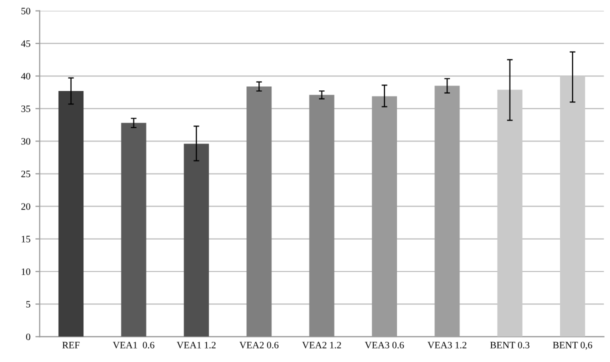 This screenshot has width=610, height=362. I want to click on y-tick-label: 30, so click(25, 141).